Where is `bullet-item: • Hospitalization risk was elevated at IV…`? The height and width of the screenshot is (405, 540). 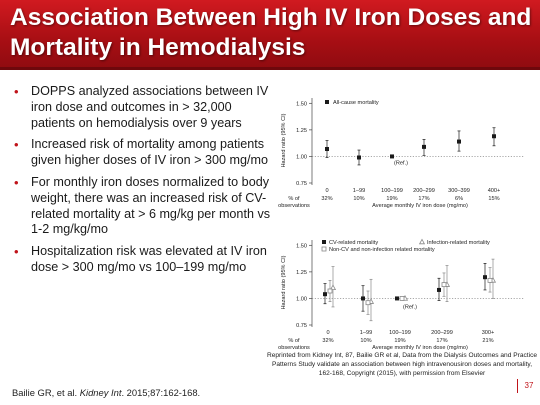 bullet-item: • Hospitalization risk was elevated at IV… is located at coordinates (143, 260).